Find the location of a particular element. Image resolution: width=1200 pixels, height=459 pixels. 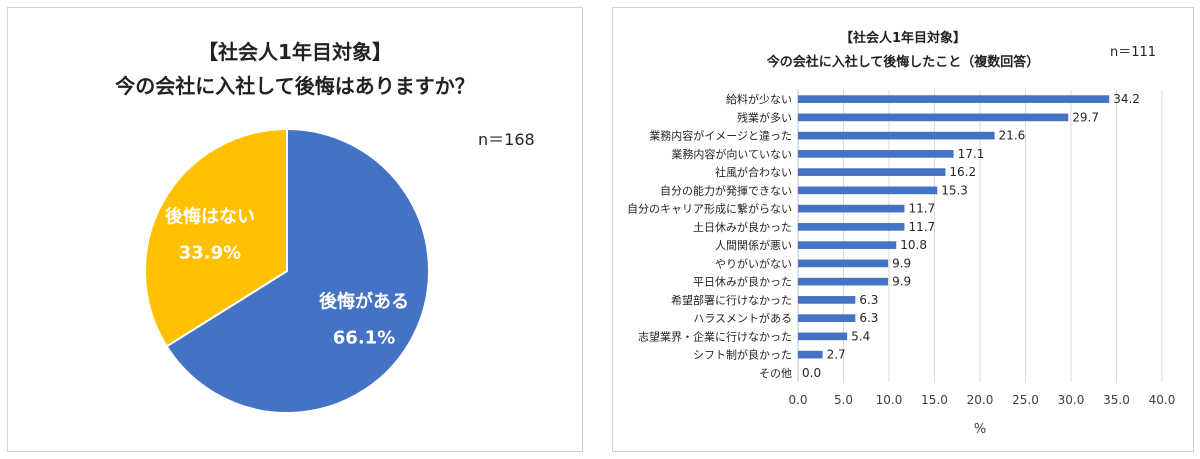

category-label: 希望部署に行けなかった is located at coordinates (731, 300).